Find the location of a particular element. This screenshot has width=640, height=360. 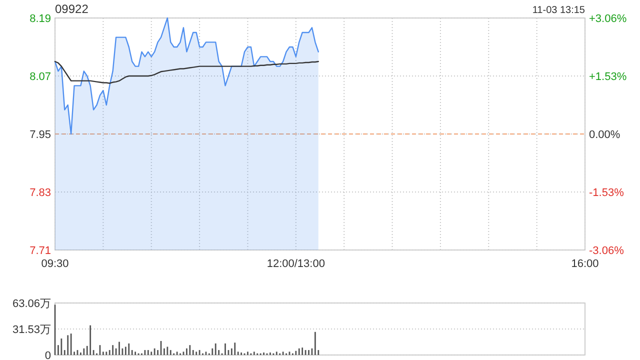

y-tick-label: 7.95 is located at coordinates (40, 135).